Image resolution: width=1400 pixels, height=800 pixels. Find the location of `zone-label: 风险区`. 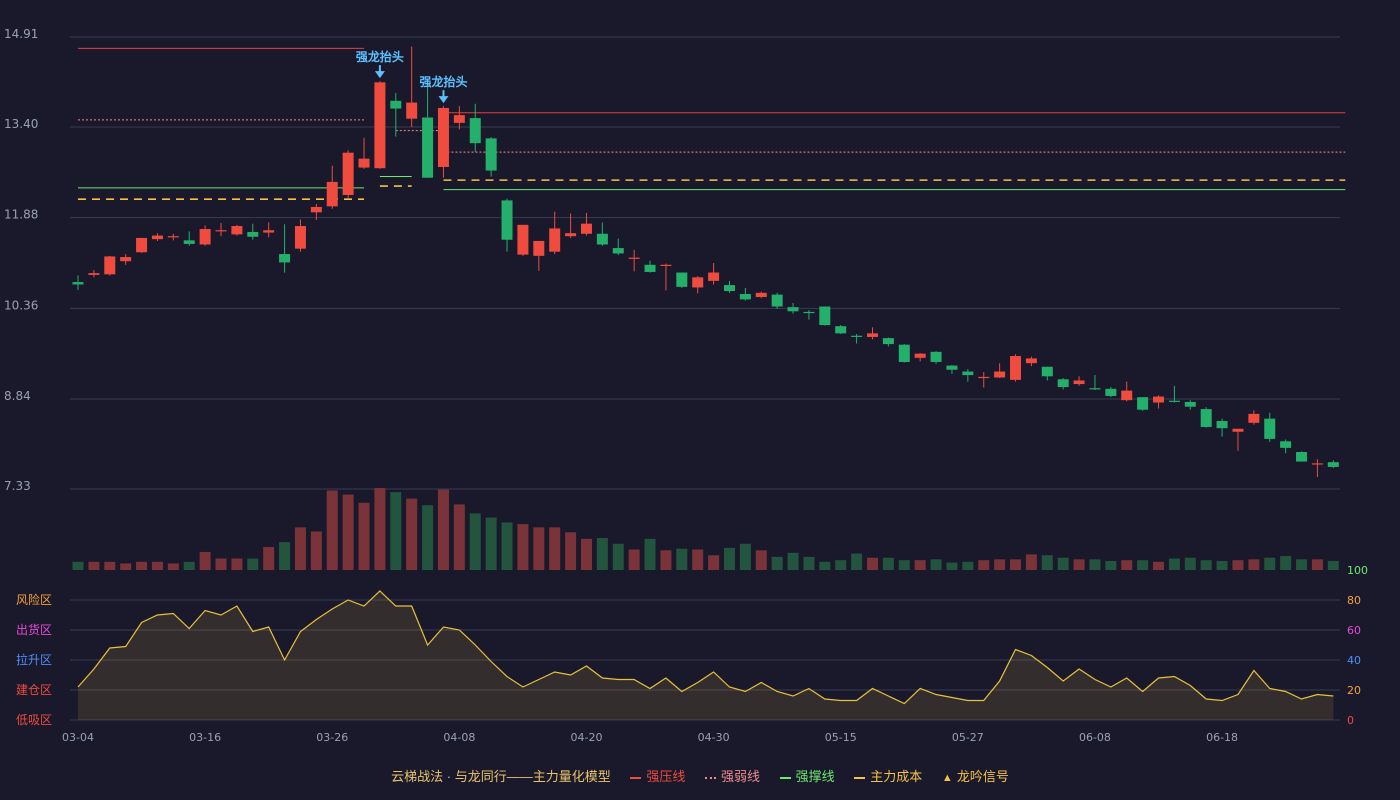

zone-label: 风险区 is located at coordinates (34, 599).